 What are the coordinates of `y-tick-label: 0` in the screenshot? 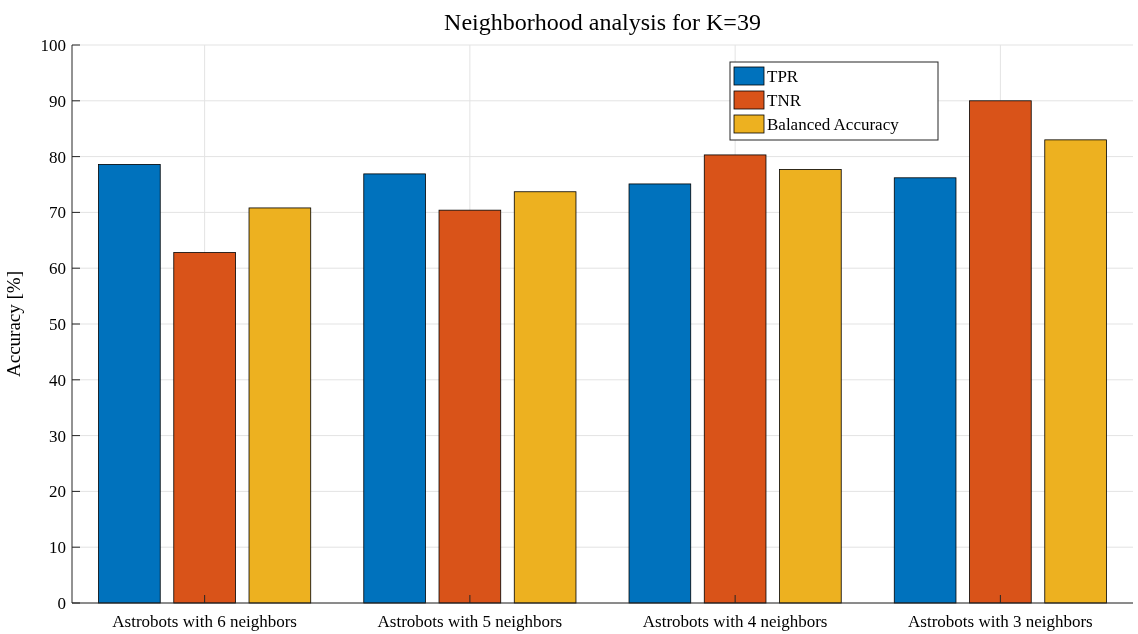 It's located at (61, 603).